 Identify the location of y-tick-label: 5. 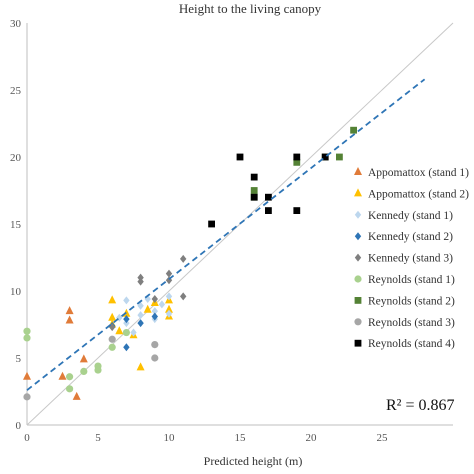
(19, 359).